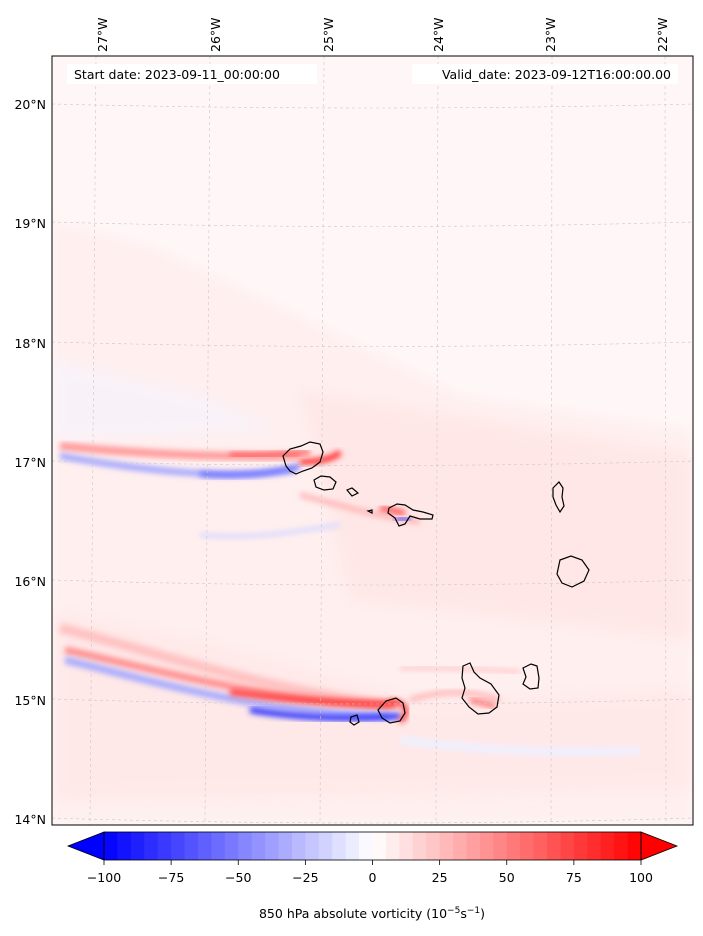 This screenshot has width=703, height=936. I want to click on colorbar-max-extend, so click(659, 846).